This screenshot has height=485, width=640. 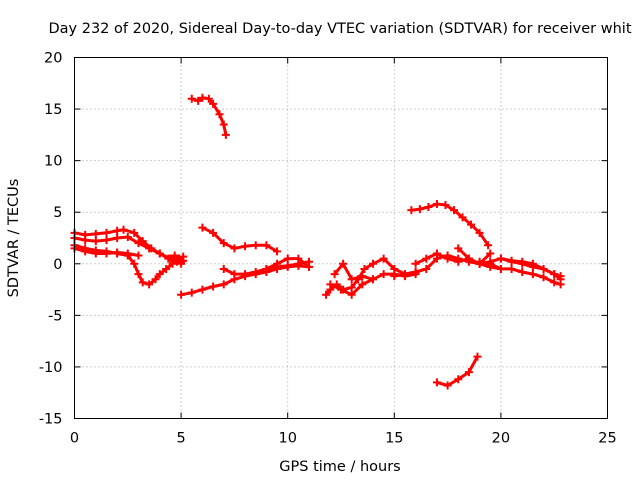 What do you see at coordinates (53, 162) in the screenshot?
I see `y-tick-label: 10` at bounding box center [53, 162].